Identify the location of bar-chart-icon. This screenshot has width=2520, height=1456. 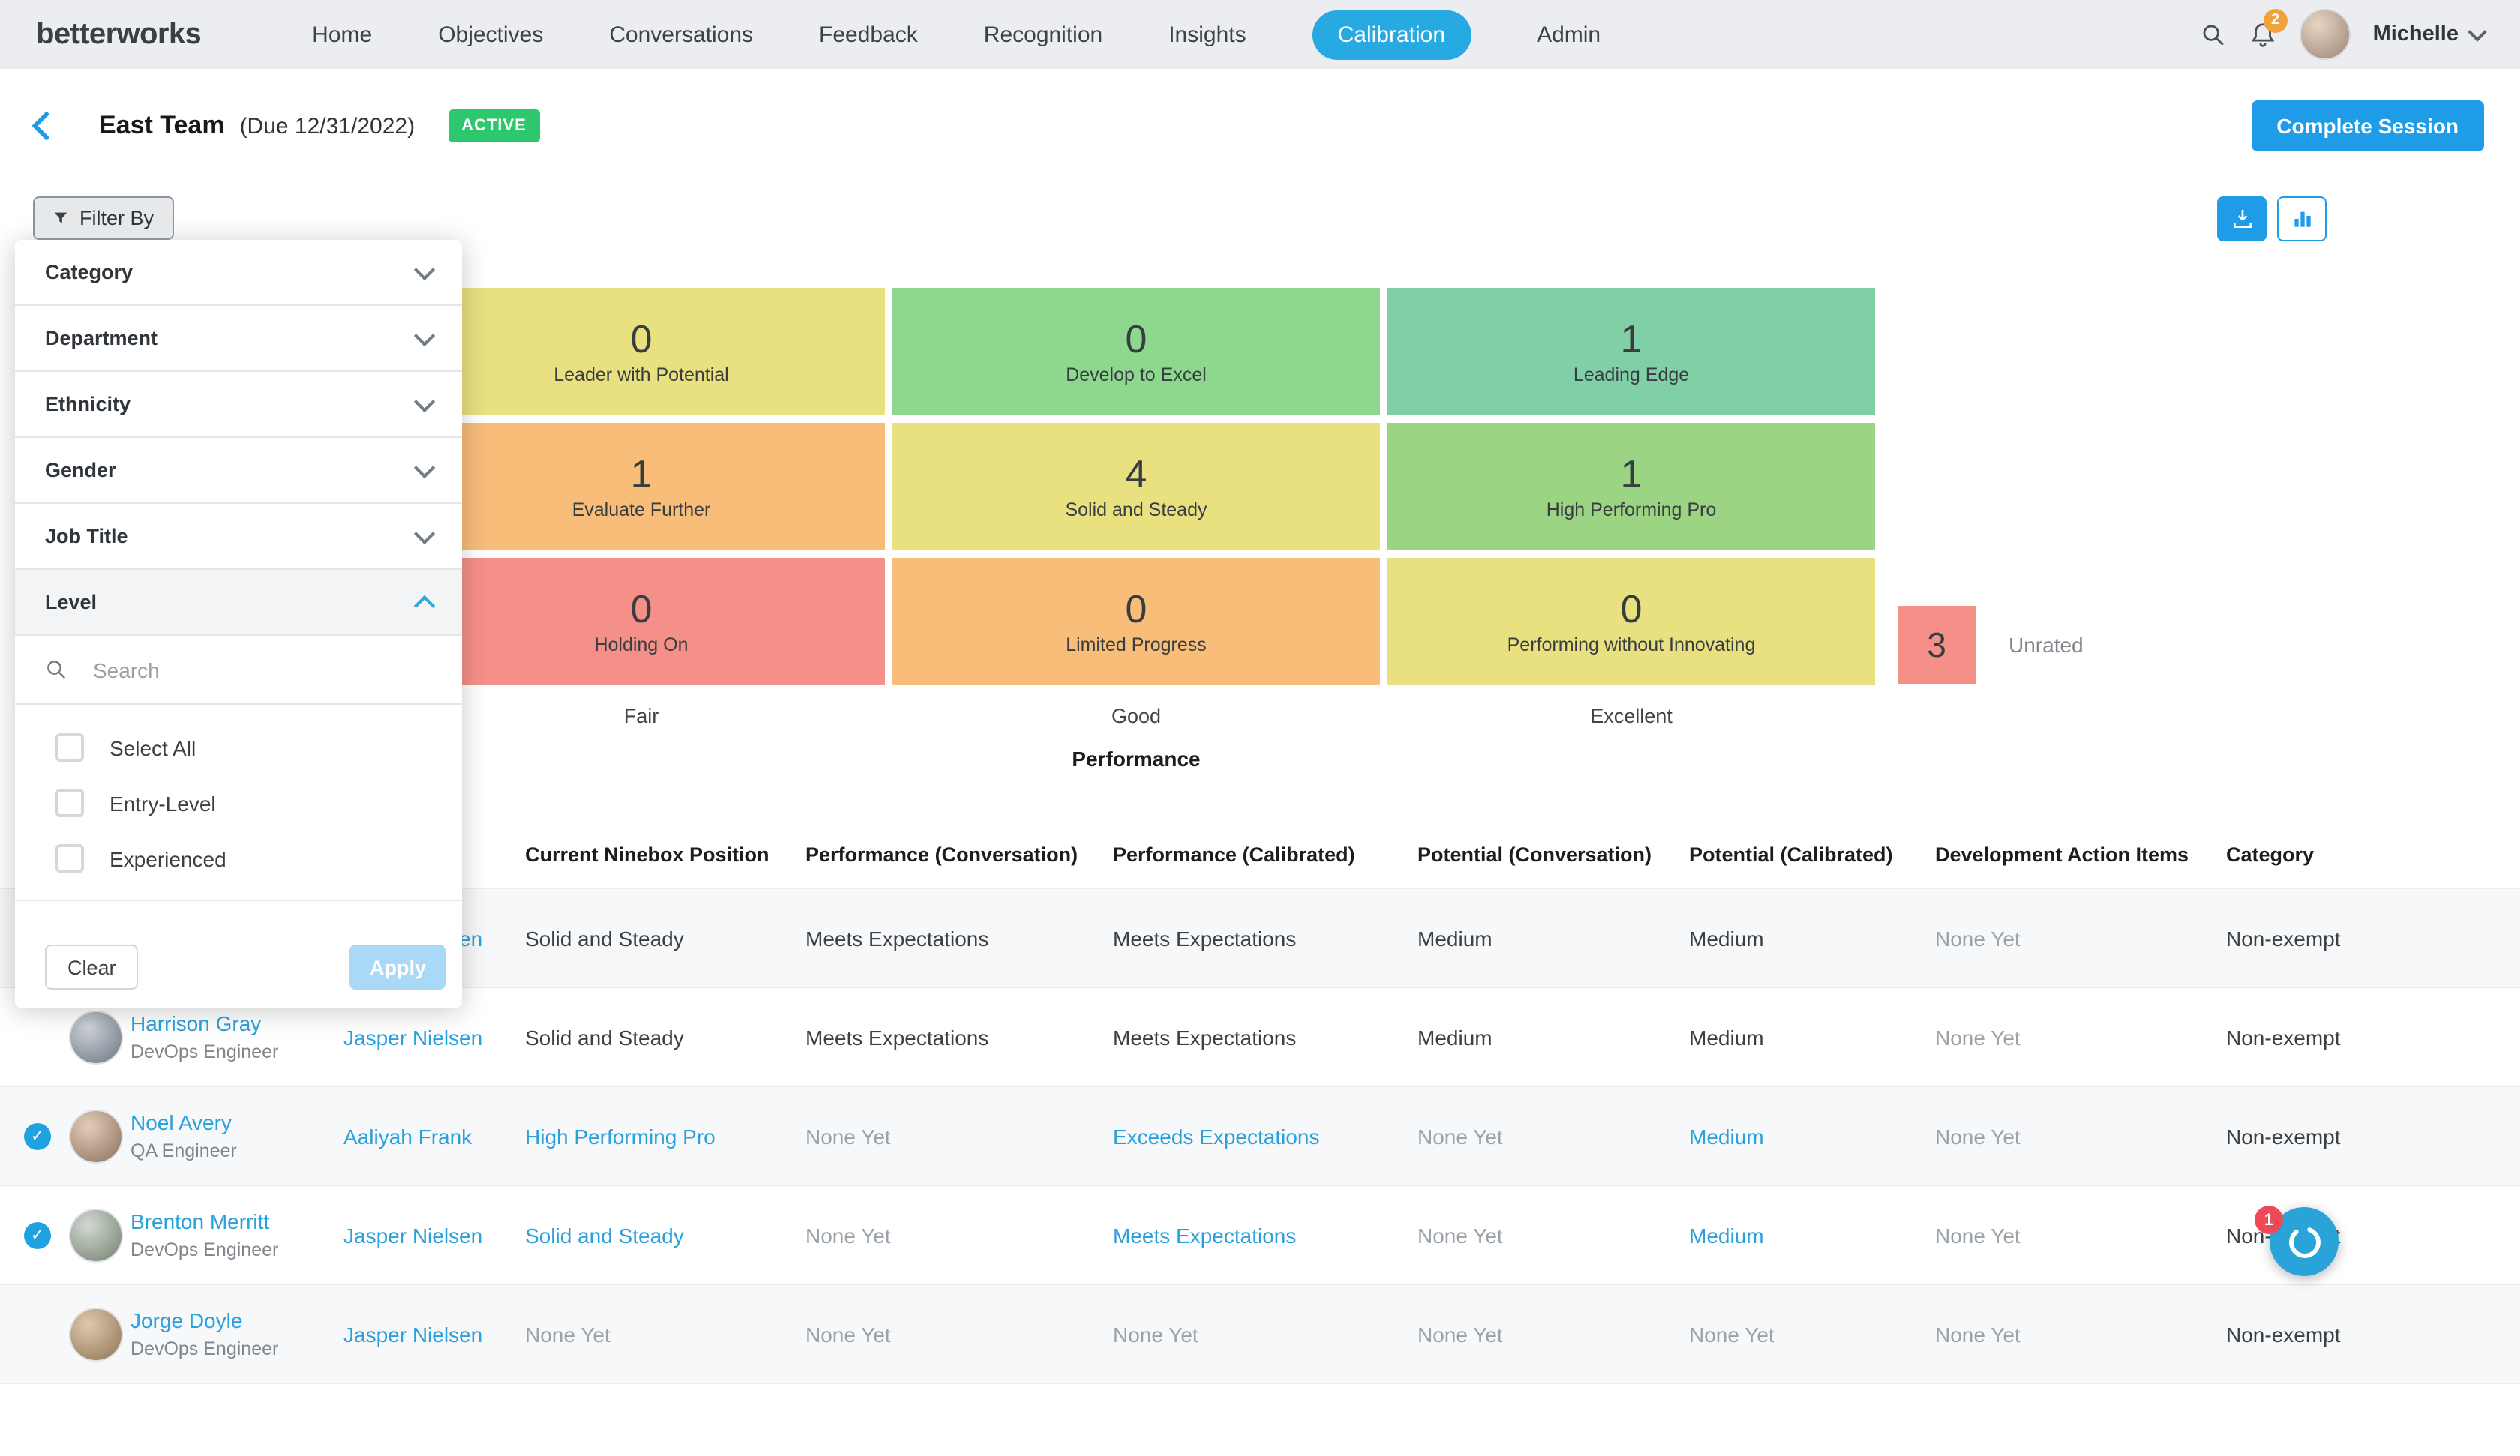
(2302, 219).